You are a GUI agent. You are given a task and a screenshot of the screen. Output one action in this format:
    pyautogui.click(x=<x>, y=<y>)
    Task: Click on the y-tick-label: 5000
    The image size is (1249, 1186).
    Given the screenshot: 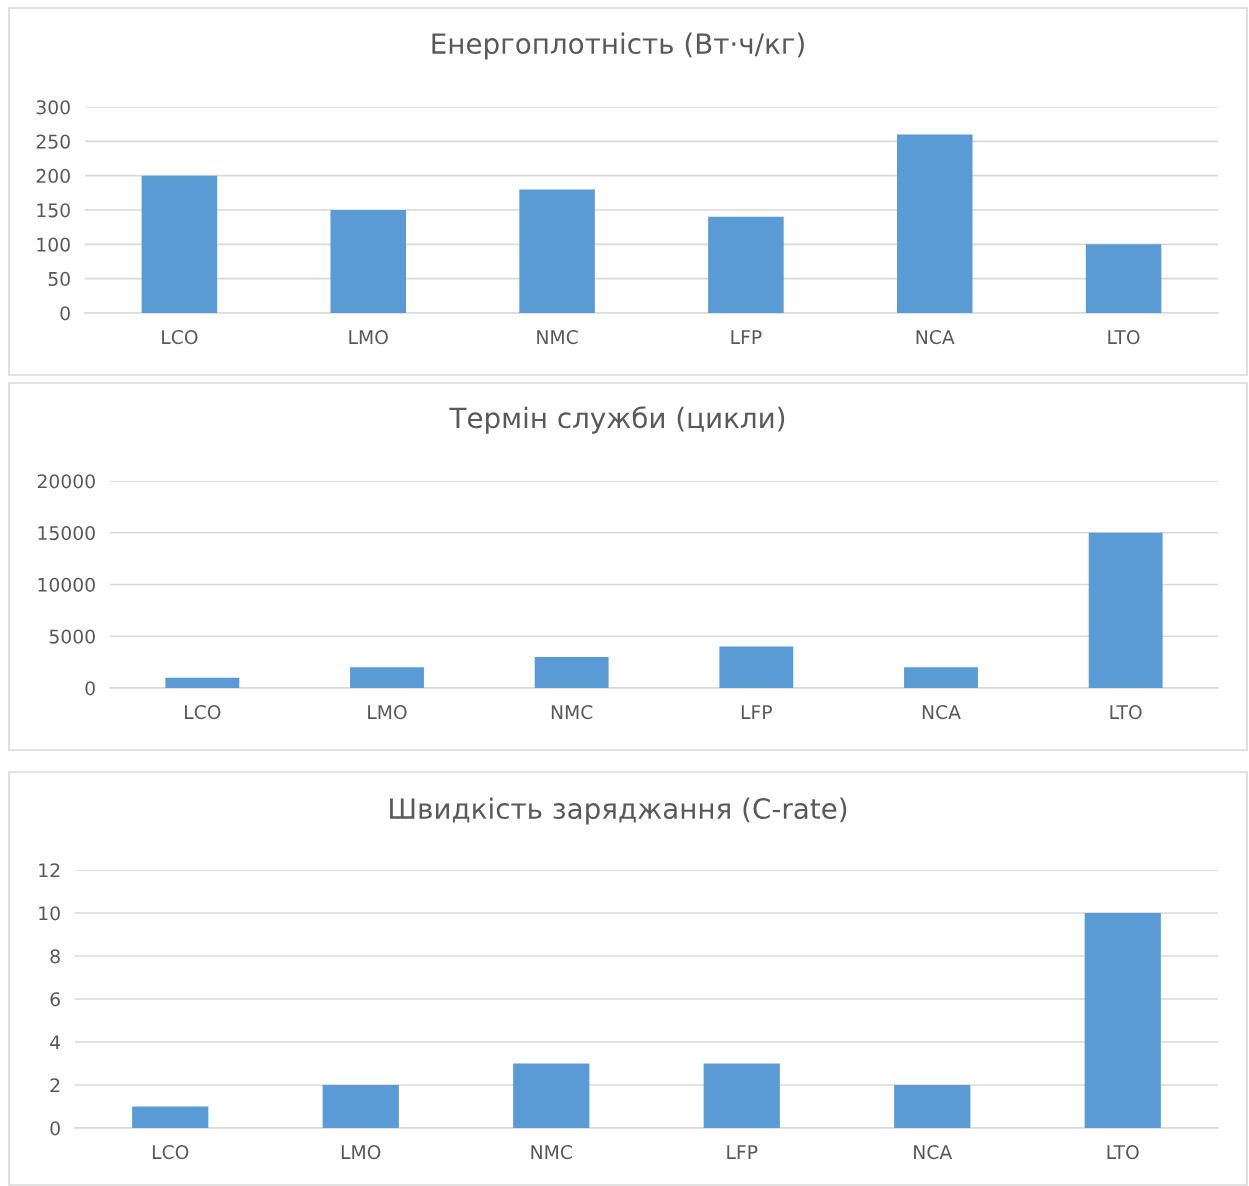 What is the action you would take?
    pyautogui.click(x=72, y=636)
    